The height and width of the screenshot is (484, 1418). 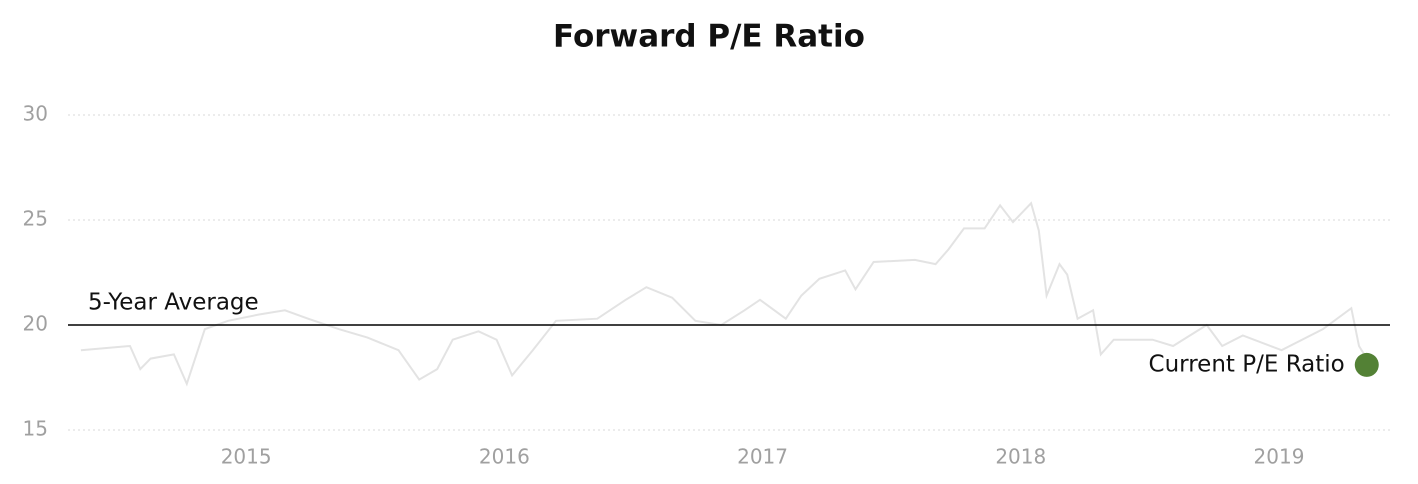 I want to click on y-tick-label: 25, so click(x=35, y=219).